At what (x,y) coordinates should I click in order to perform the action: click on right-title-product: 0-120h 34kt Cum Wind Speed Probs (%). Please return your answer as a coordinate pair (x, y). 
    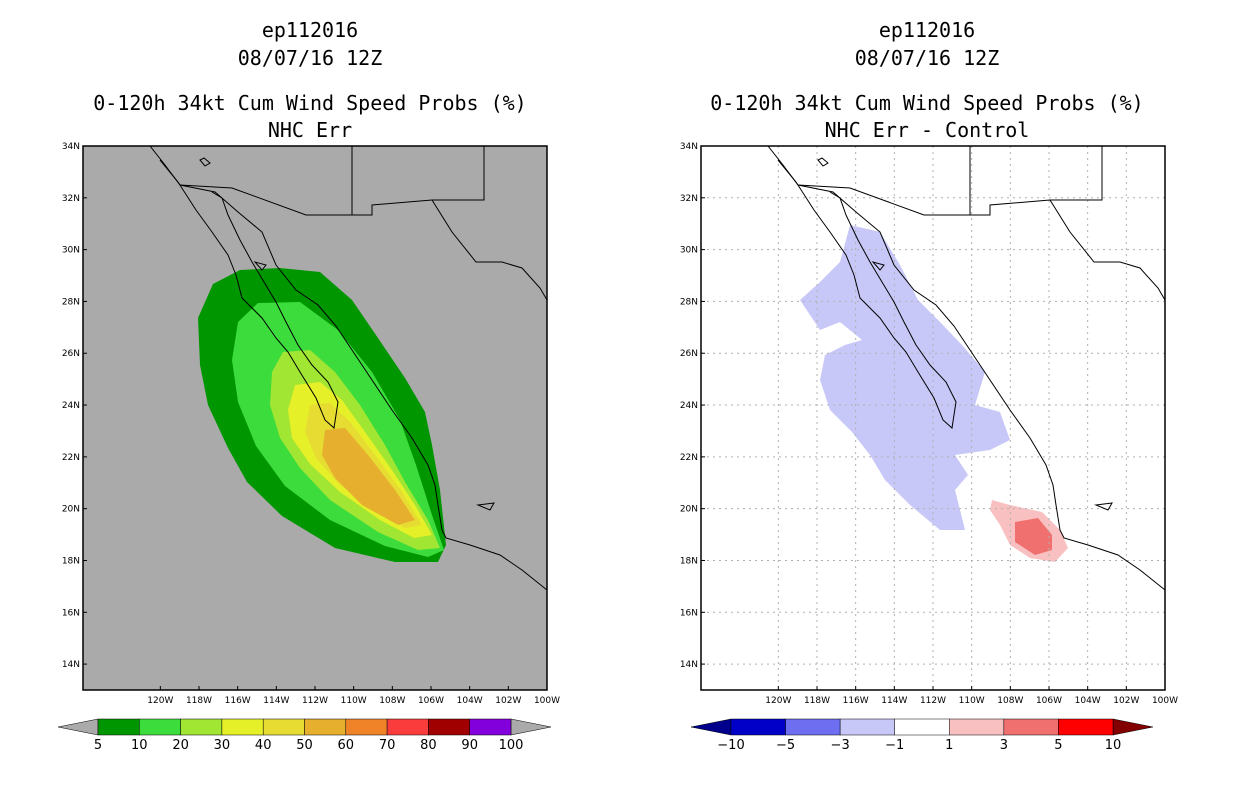
    Looking at the image, I should click on (927, 103).